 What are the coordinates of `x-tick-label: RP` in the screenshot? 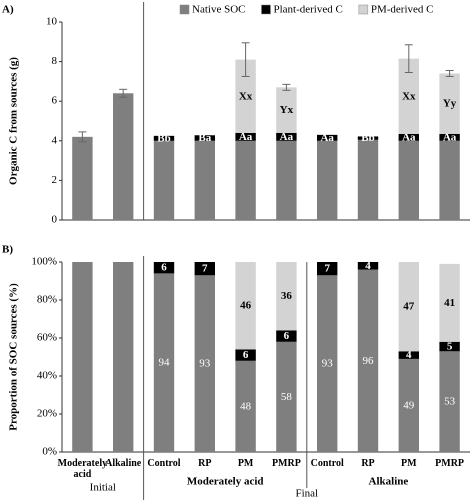 It's located at (205, 463).